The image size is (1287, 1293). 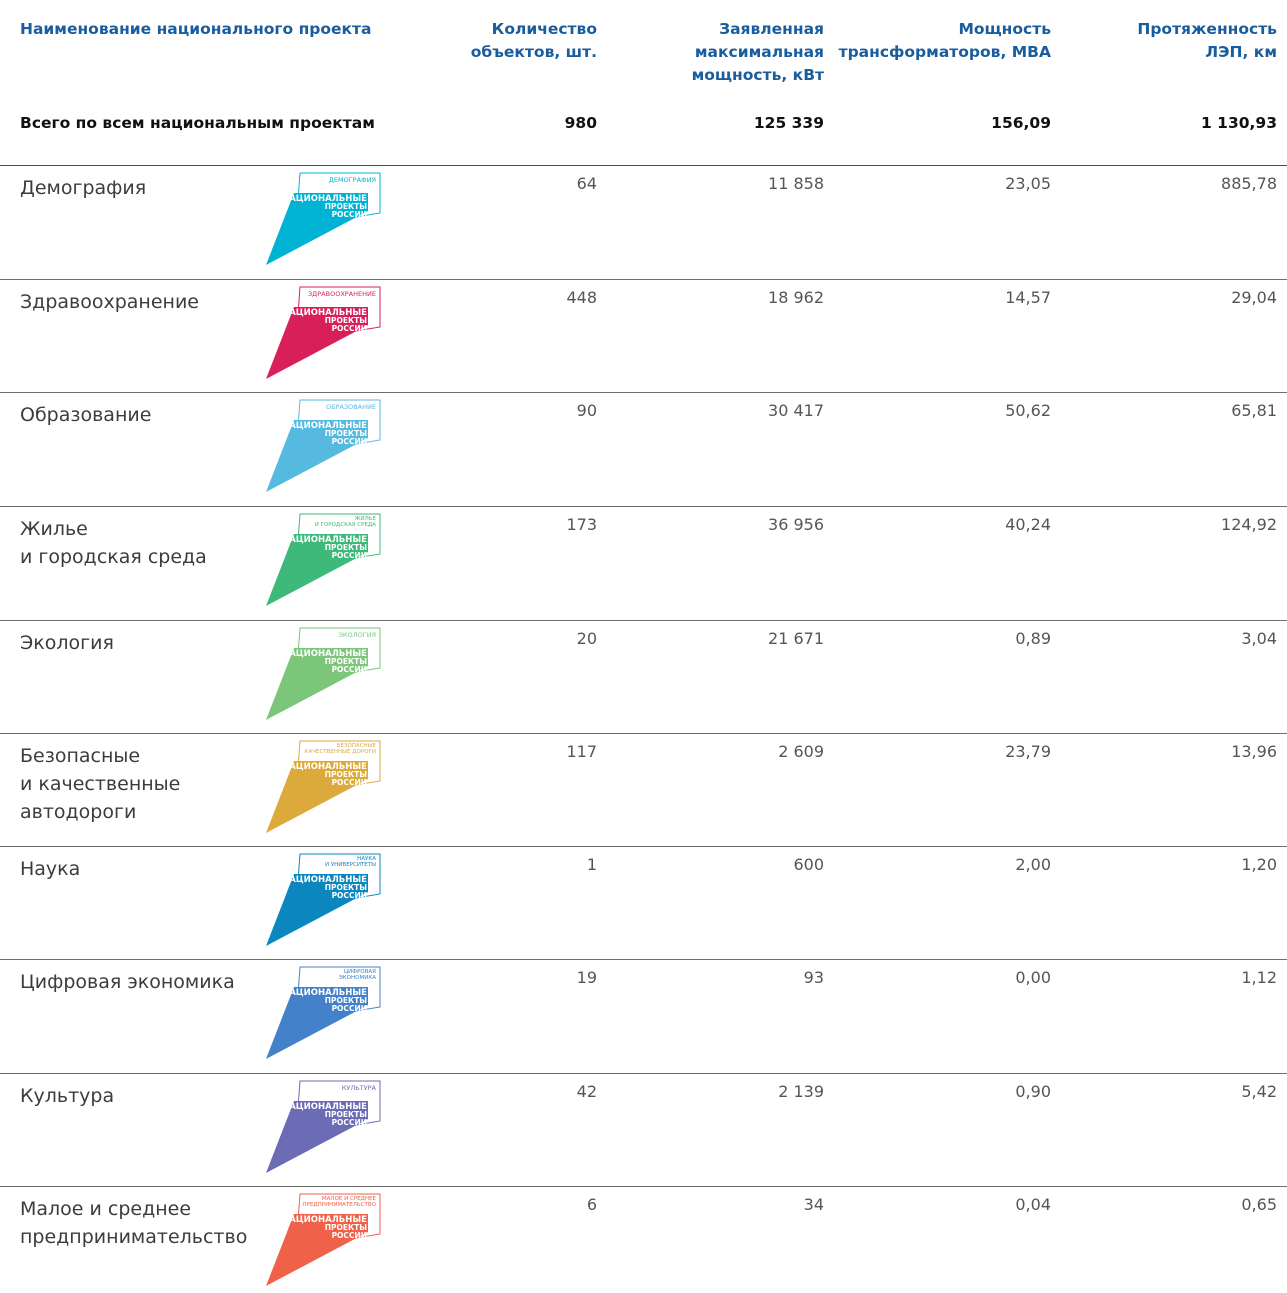 What do you see at coordinates (1259, 1204) in the screenshot?
I see `line-length: 0,65` at bounding box center [1259, 1204].